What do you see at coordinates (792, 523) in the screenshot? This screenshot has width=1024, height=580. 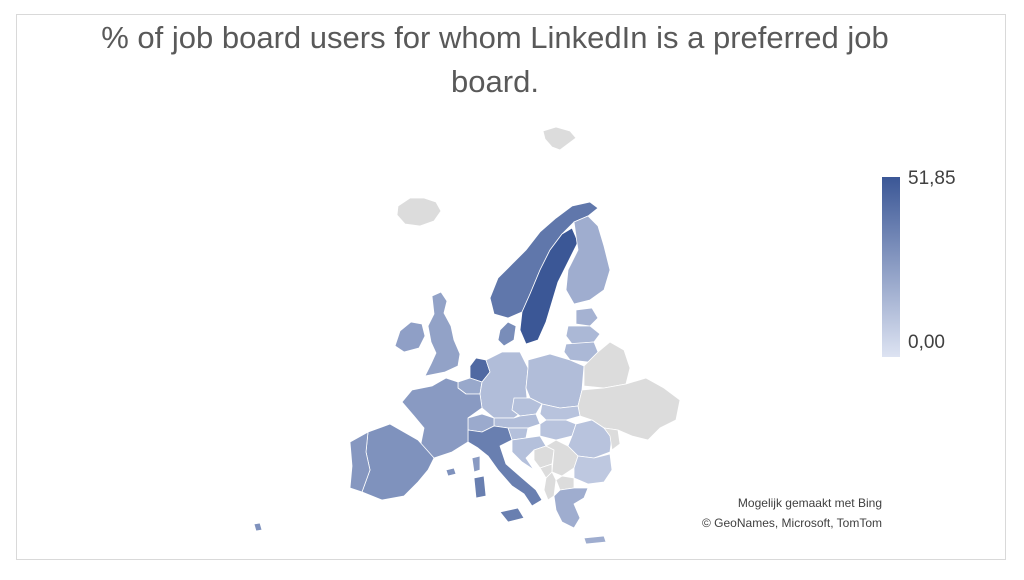 I see `map-credit-providers: © GeoNames, Microsoft, TomTom` at bounding box center [792, 523].